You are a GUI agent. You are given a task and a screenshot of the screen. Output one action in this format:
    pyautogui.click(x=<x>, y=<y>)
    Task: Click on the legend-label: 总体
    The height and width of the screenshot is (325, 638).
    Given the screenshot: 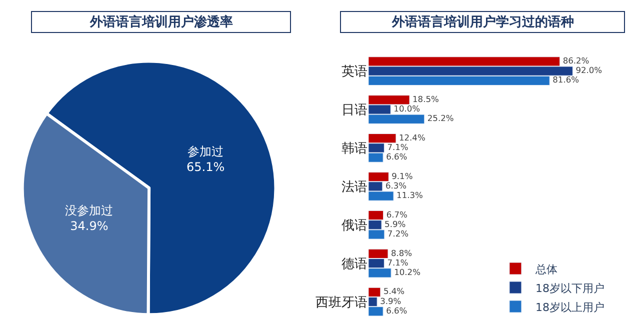 What is the action you would take?
    pyautogui.click(x=546, y=269)
    